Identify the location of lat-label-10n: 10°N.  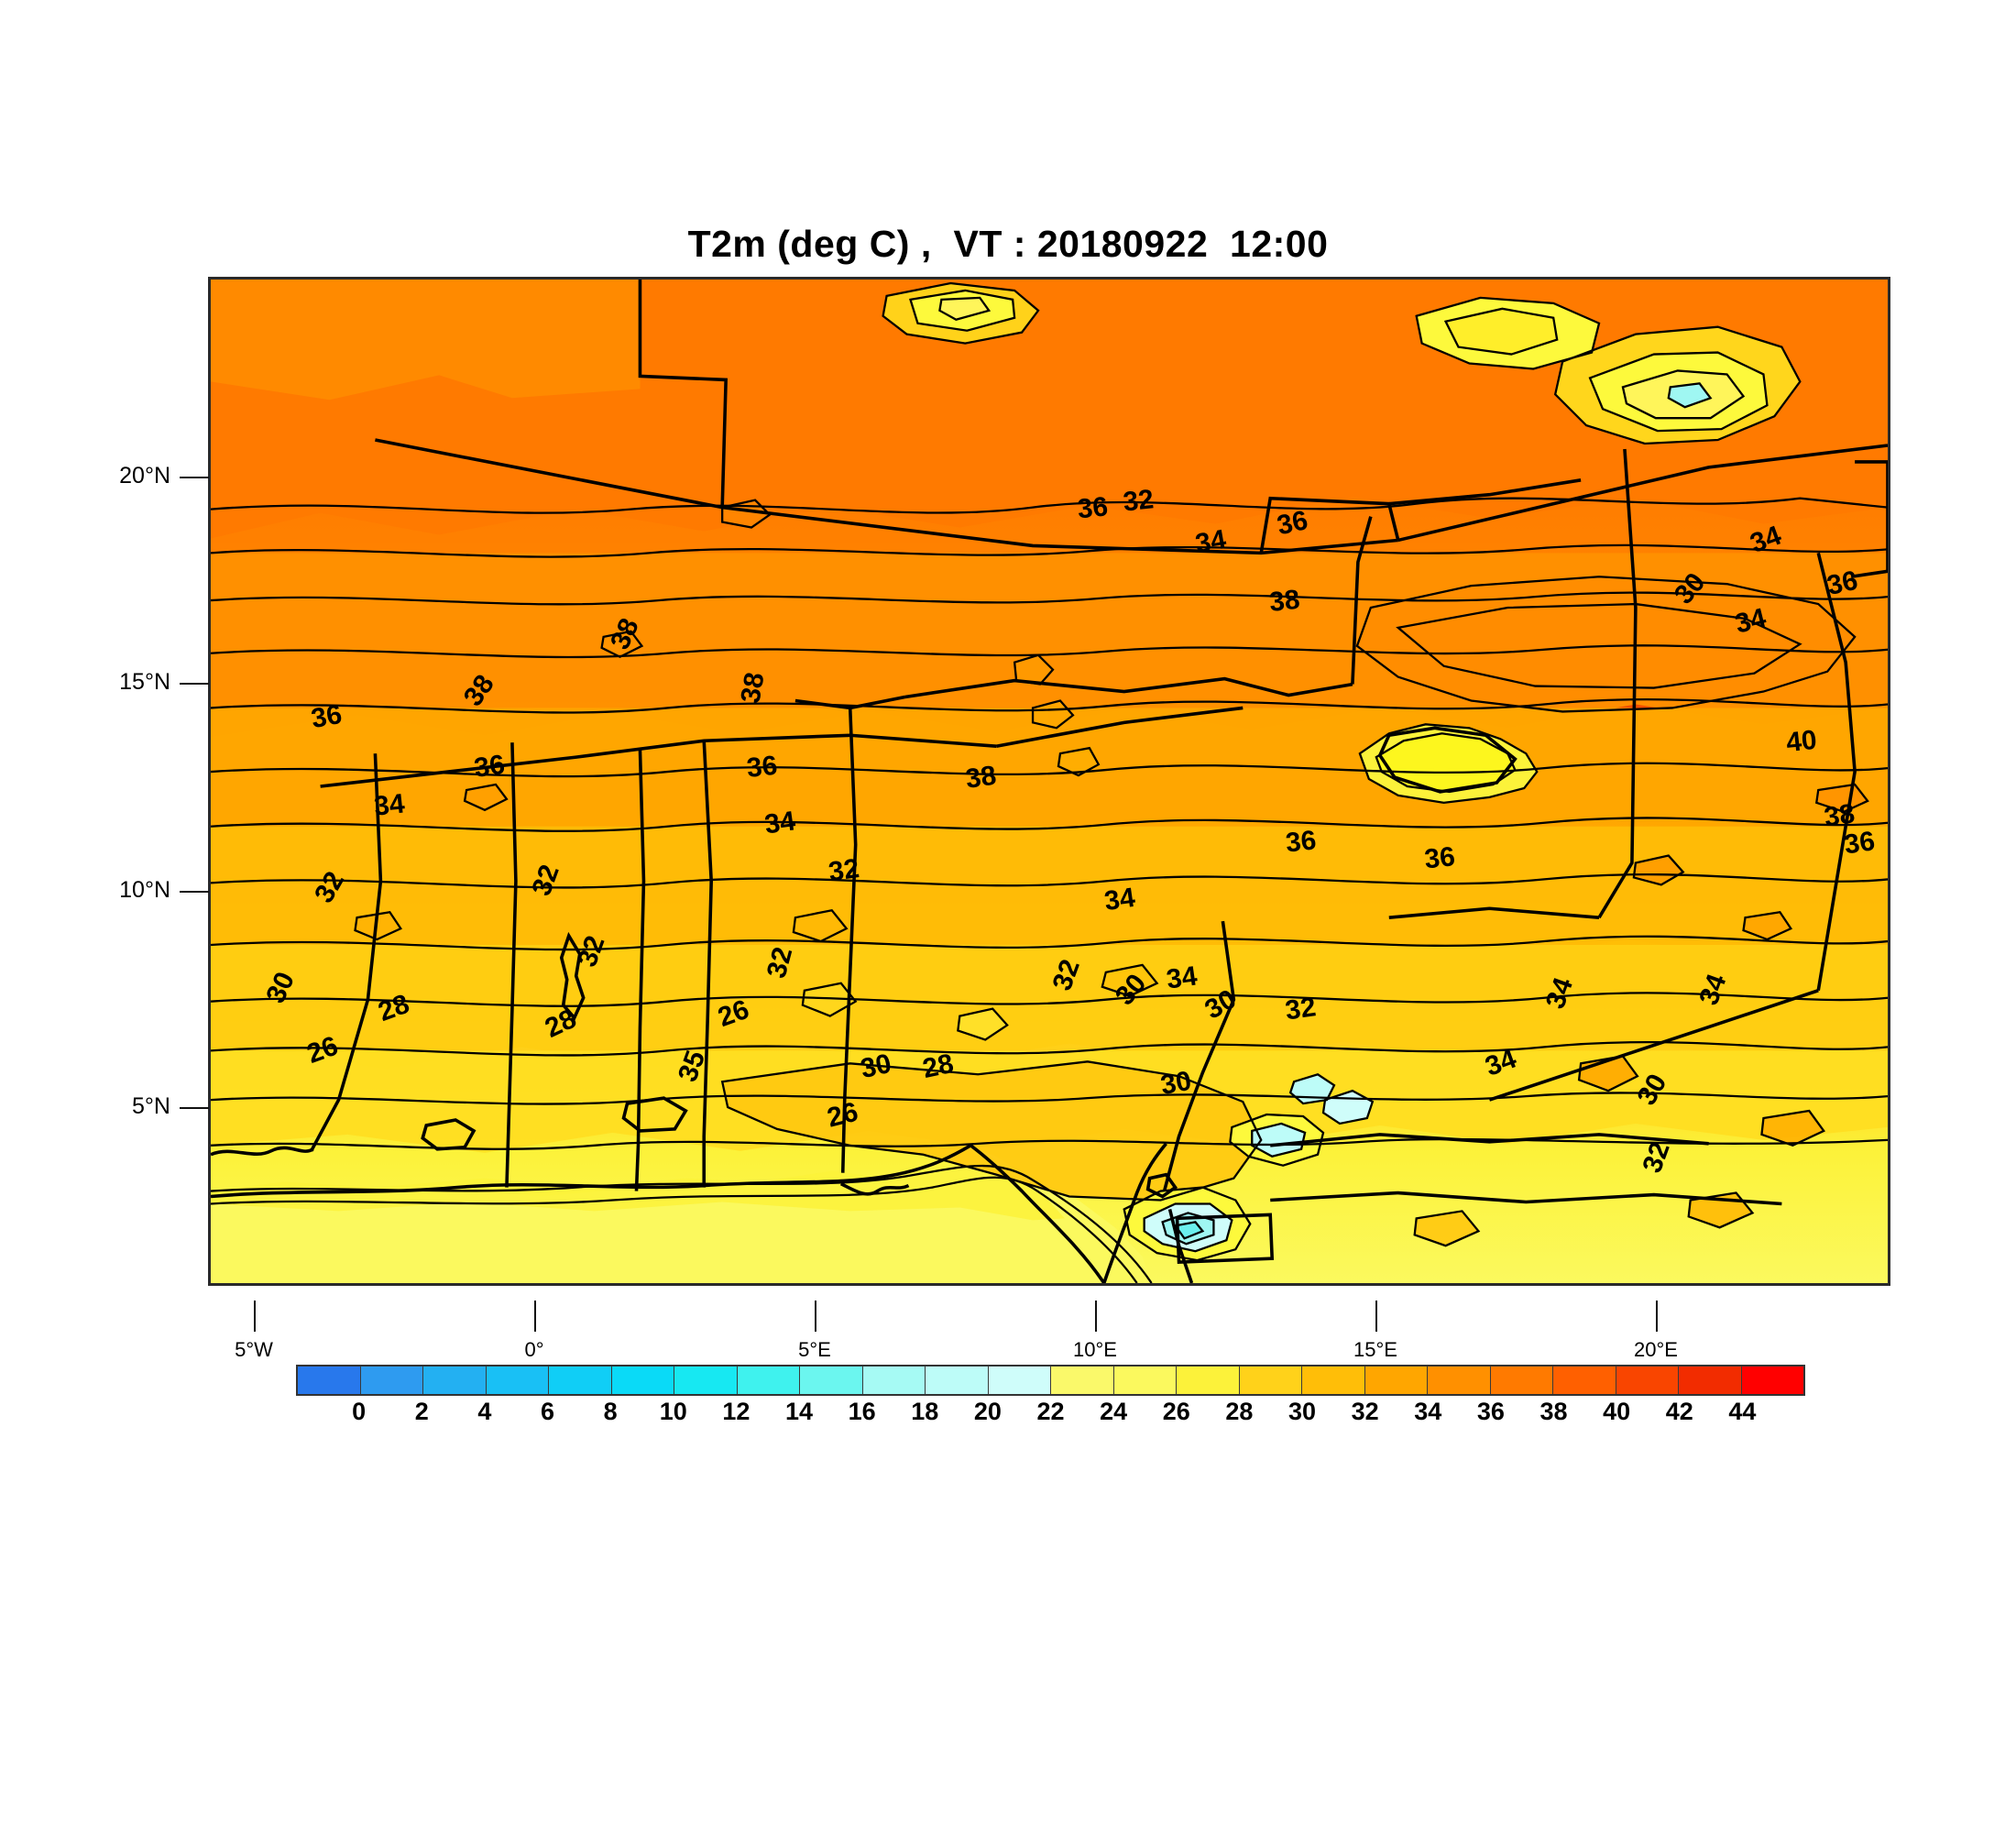
(144, 890).